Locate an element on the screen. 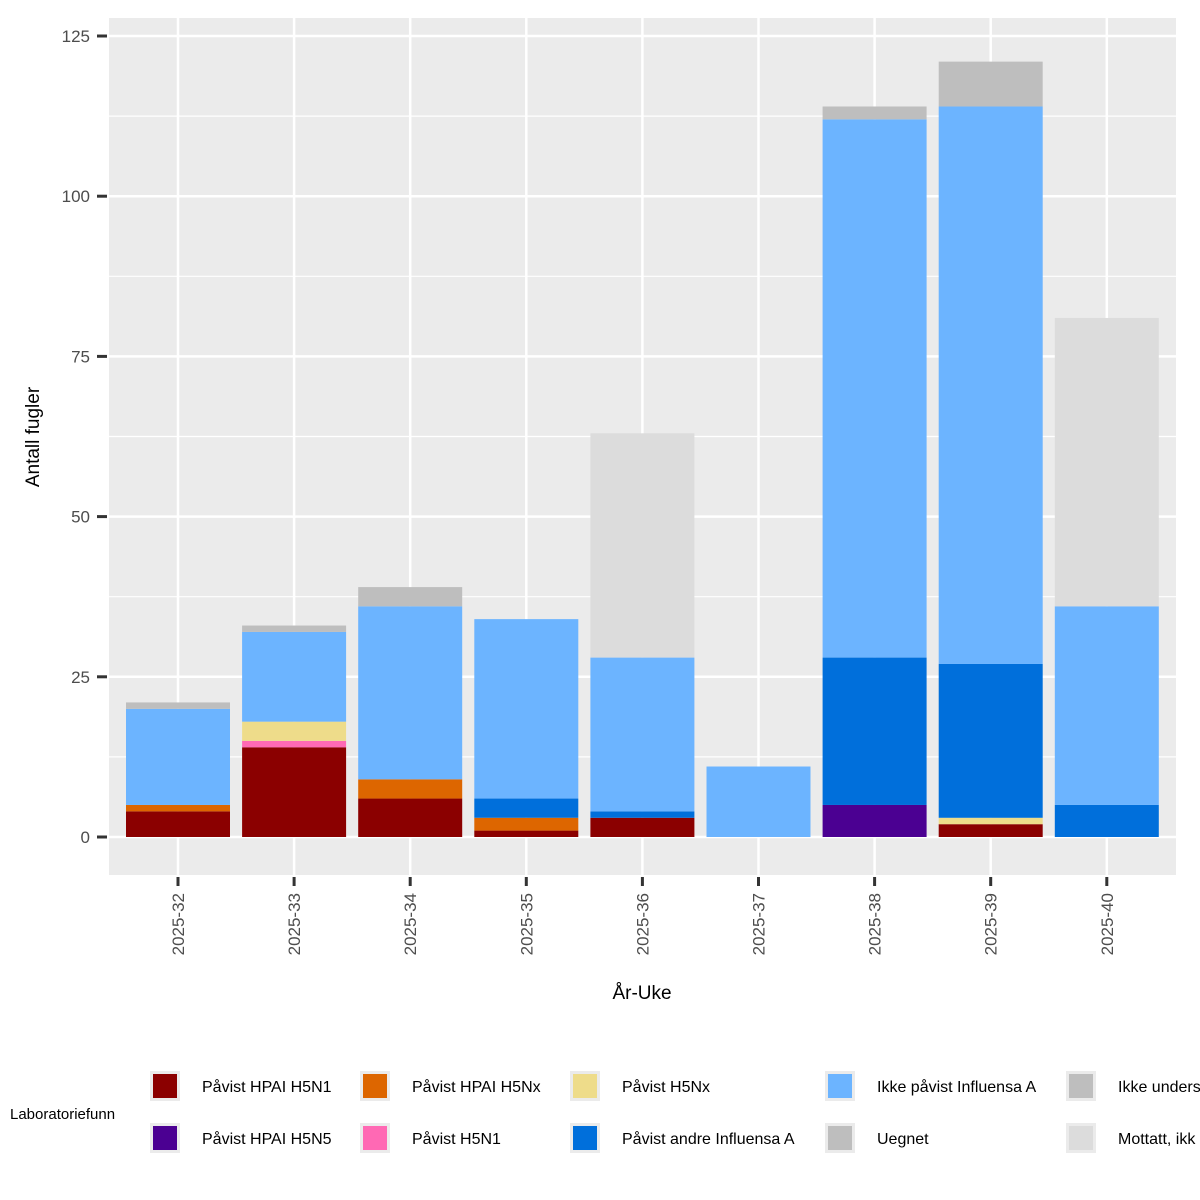  y-axis-title: Antall fugler is located at coordinates (33, 436).